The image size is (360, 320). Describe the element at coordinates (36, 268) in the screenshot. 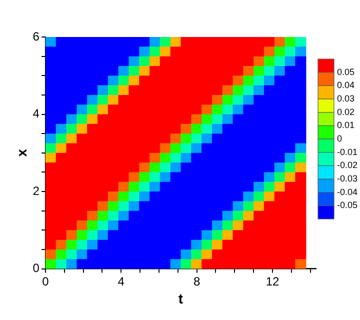

I see `y-tick-label: 0` at that location.